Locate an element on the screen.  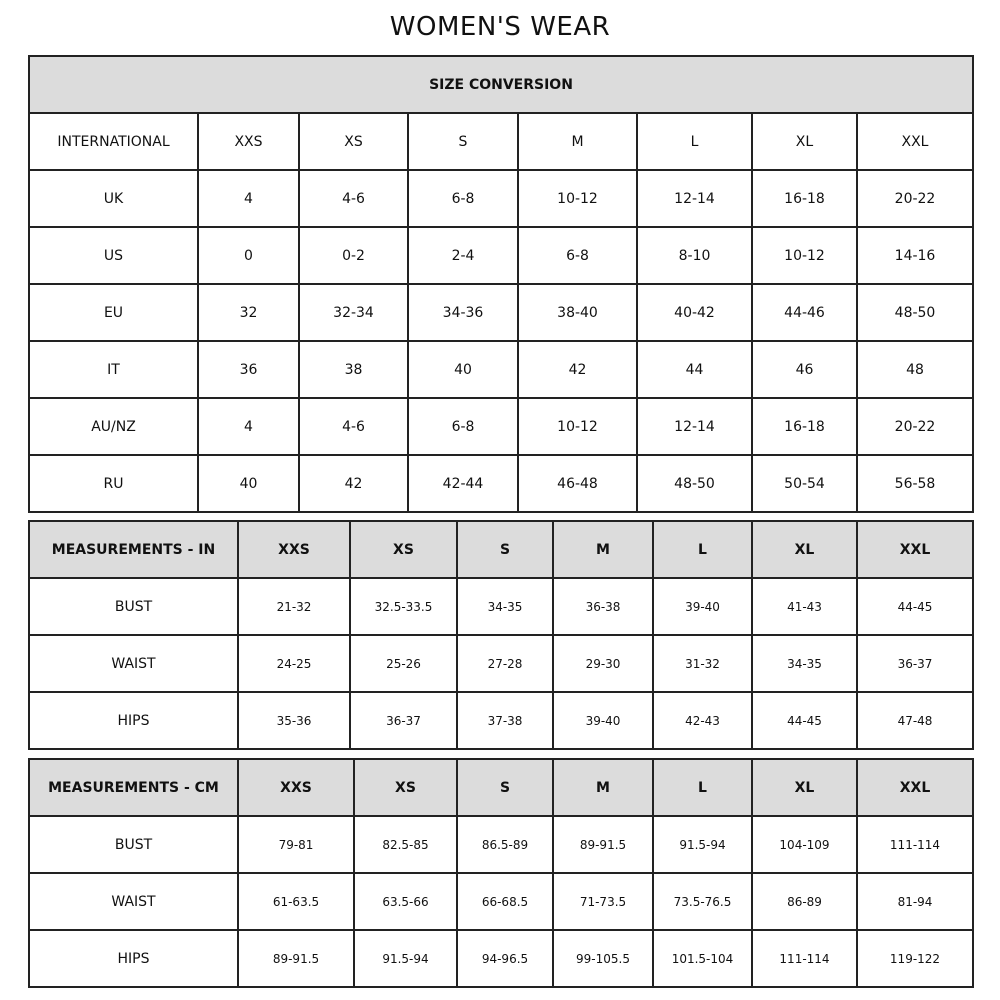
table-cell: 34-35 is located at coordinates (804, 663).